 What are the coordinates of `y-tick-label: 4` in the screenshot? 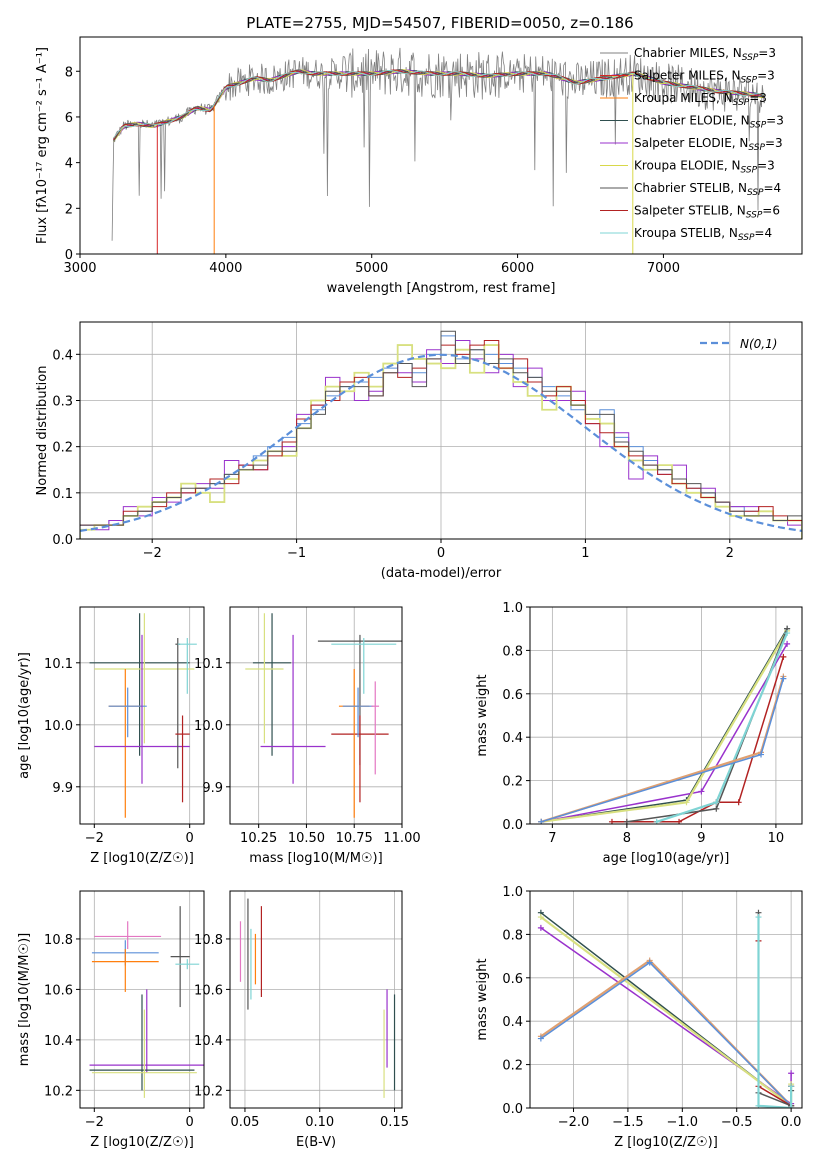 It's located at (69, 164).